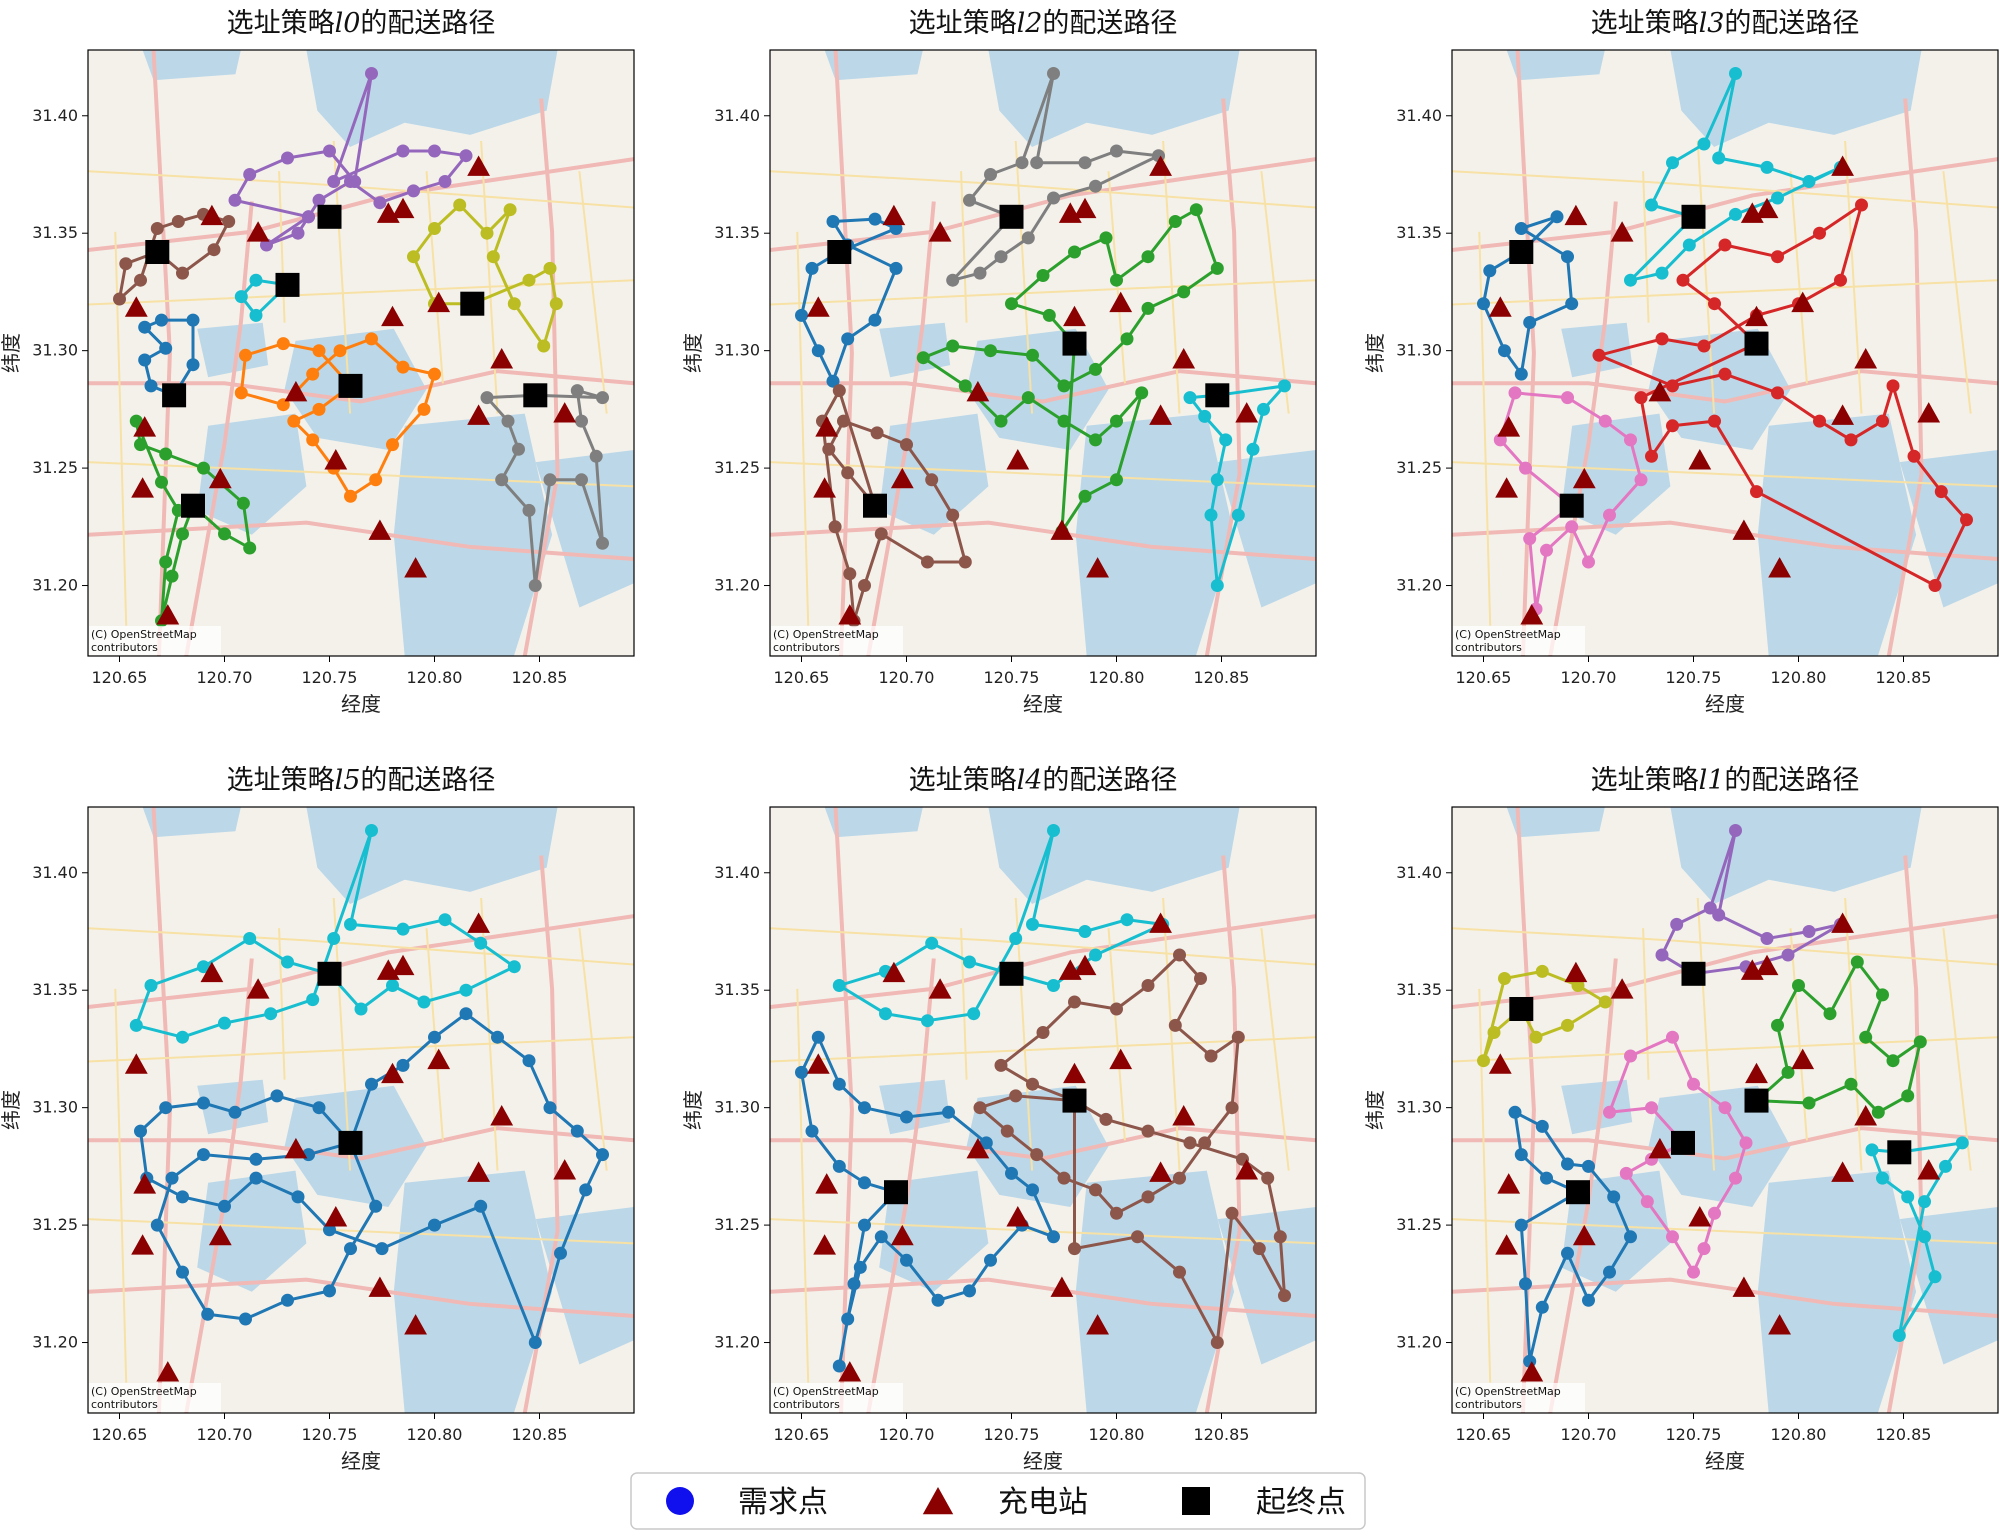 Image resolution: width=2000 pixels, height=1532 pixels. What do you see at coordinates (938, 1501) in the screenshot?
I see `legend-charging-marker` at bounding box center [938, 1501].